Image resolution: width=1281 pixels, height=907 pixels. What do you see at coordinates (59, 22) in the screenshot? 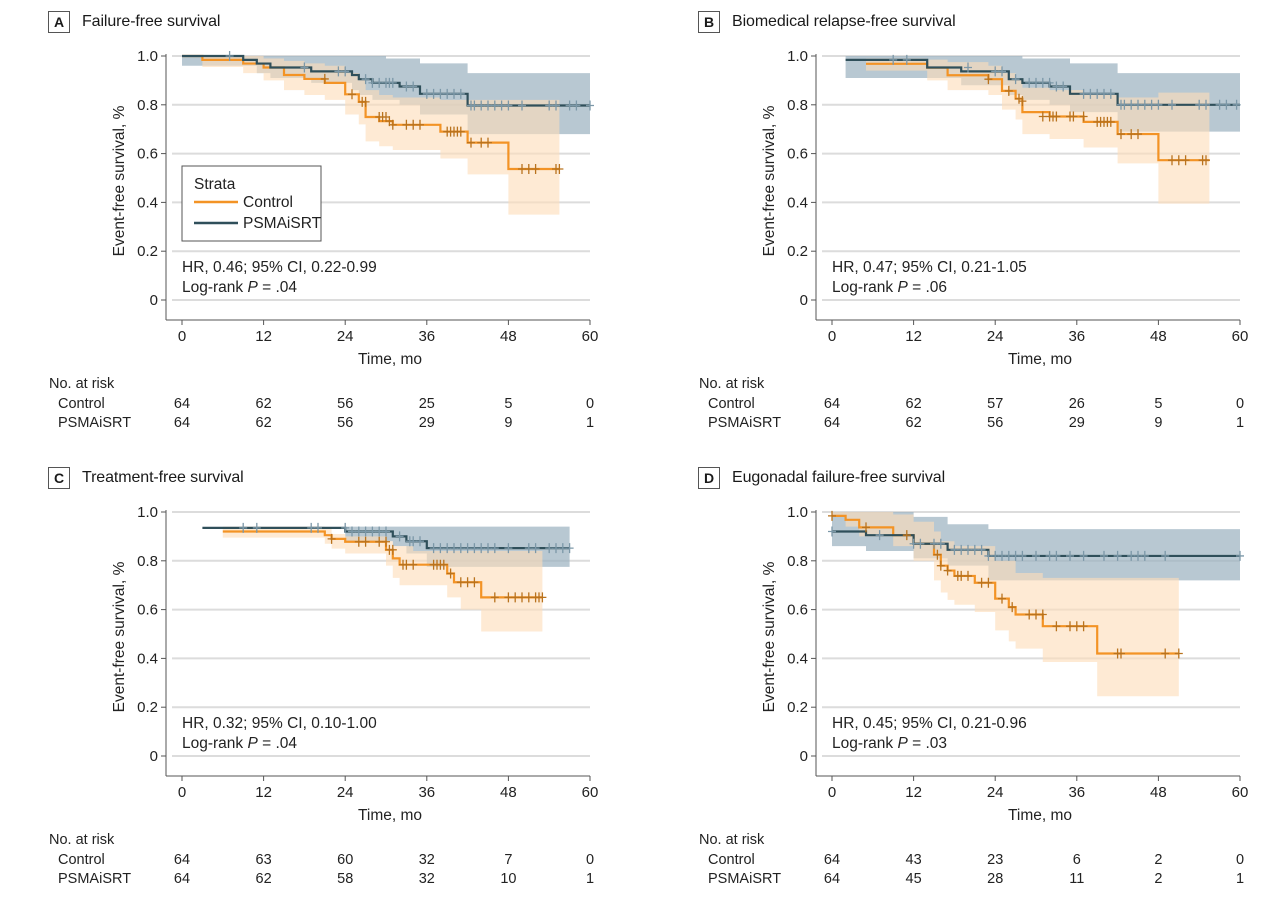
I see `panel-letter: A` at bounding box center [59, 22].